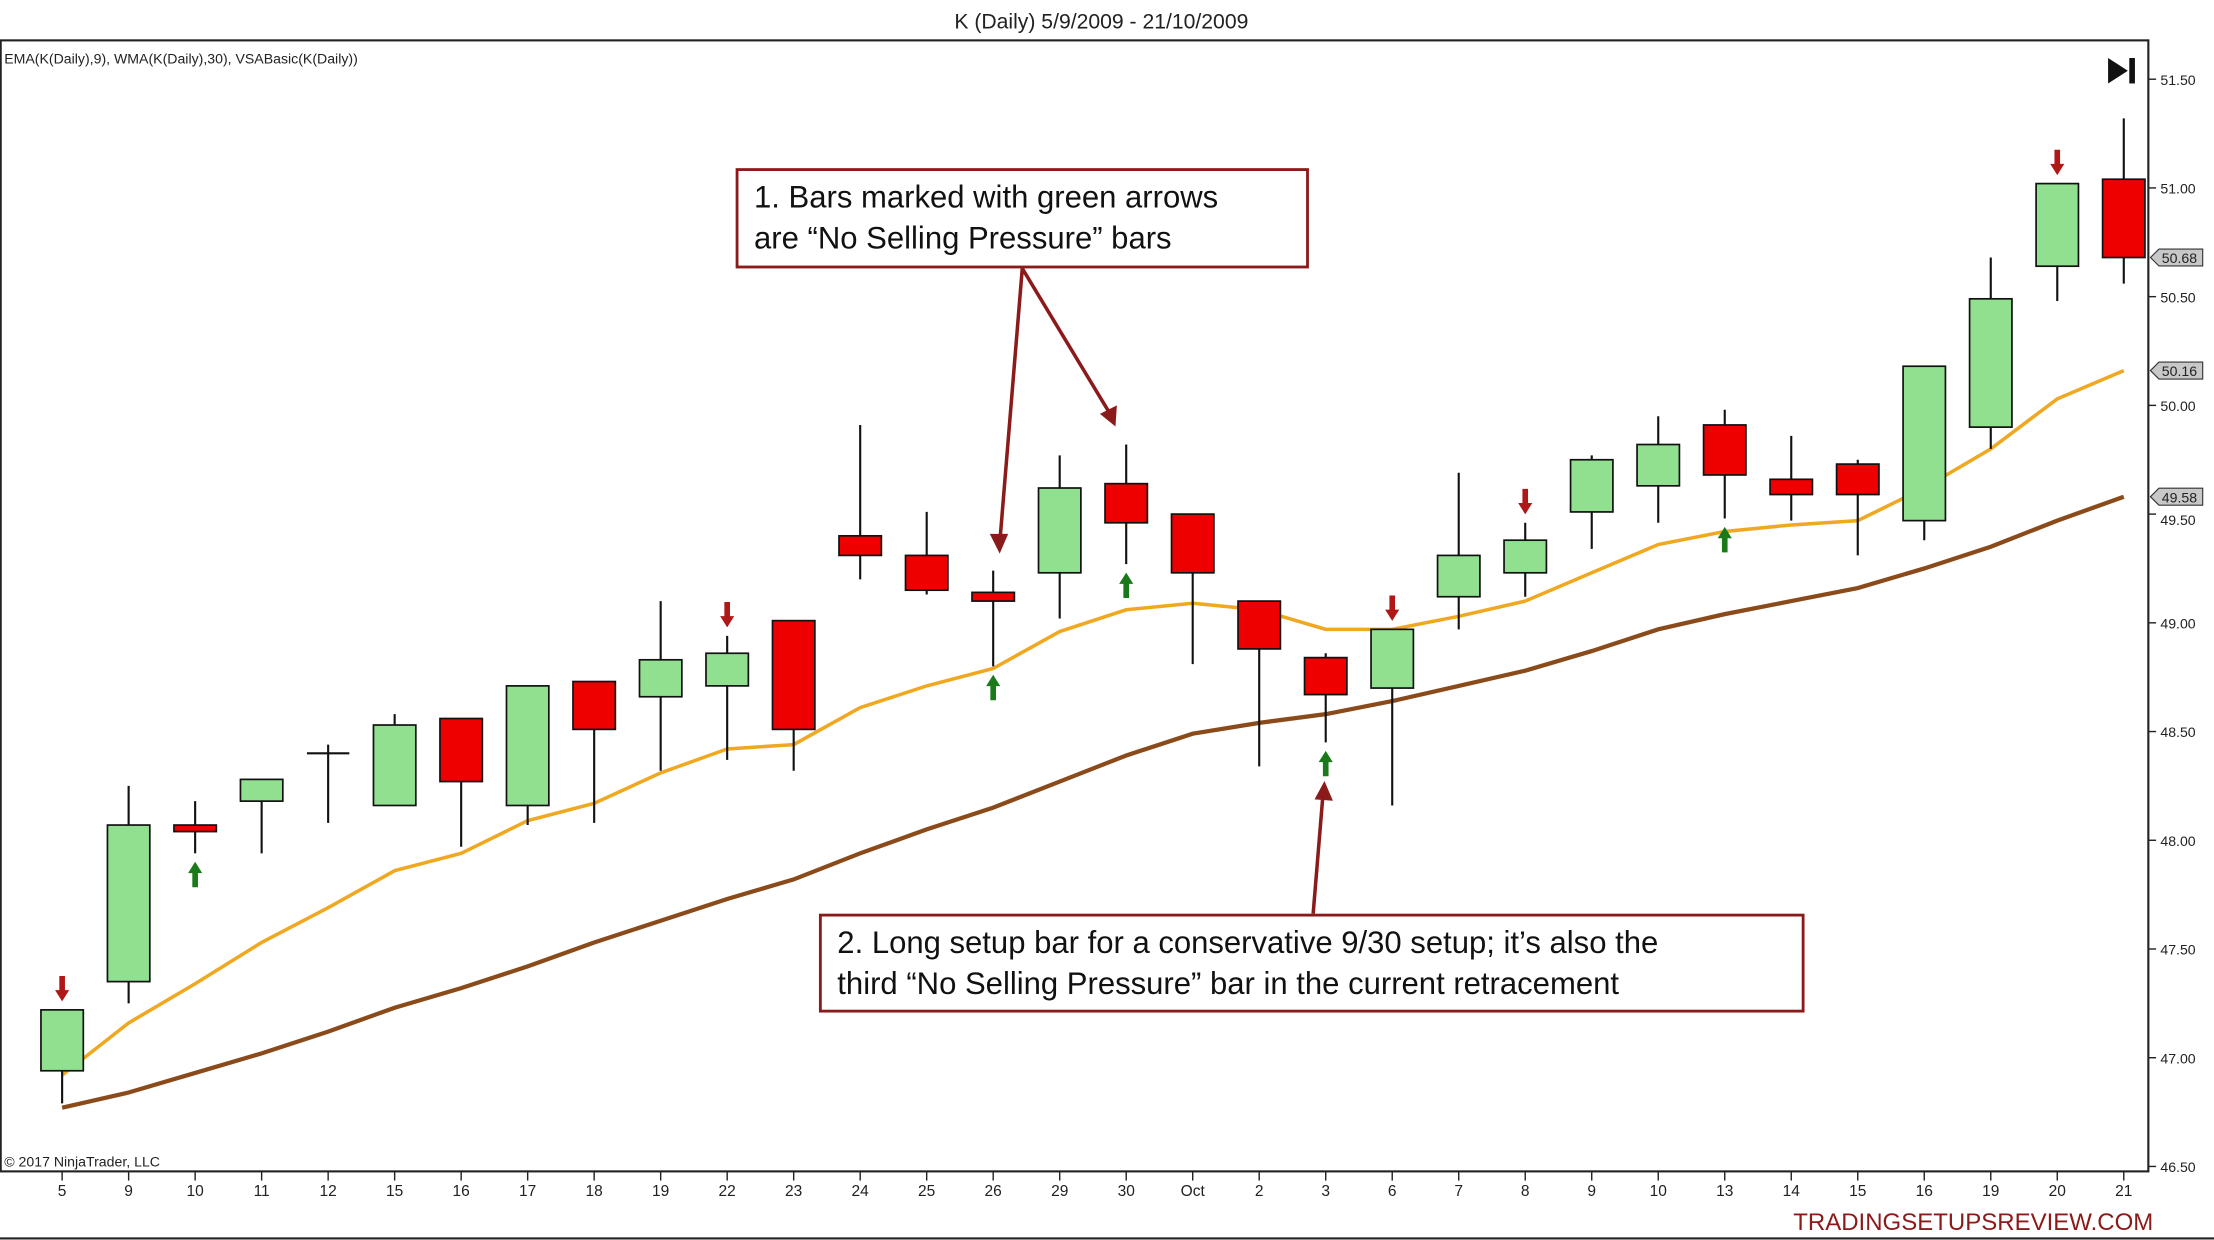 The height and width of the screenshot is (1240, 2214). What do you see at coordinates (2177, 189) in the screenshot?
I see `y-tick-label: 51.00` at bounding box center [2177, 189].